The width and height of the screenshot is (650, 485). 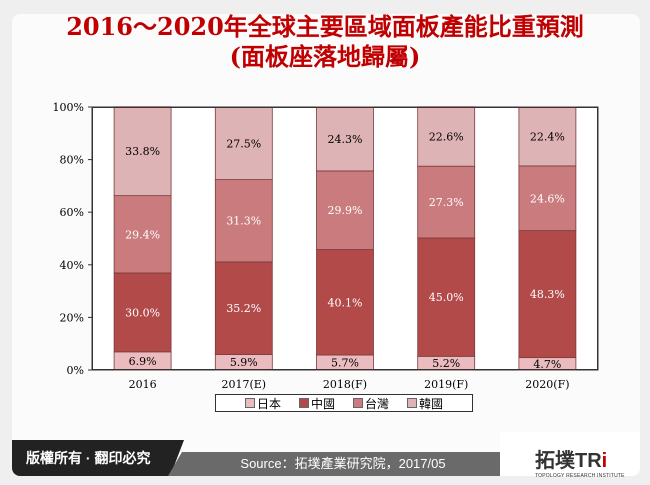 I want to click on data-label: 45.0%, so click(x=446, y=297).